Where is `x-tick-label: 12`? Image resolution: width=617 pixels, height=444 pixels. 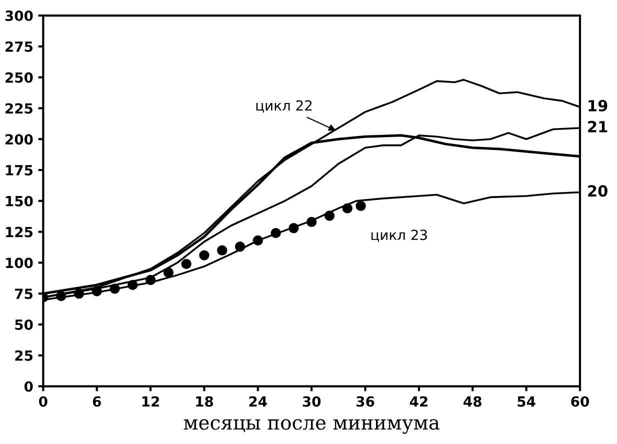
x-tick-label: 12 is located at coordinates (151, 401).